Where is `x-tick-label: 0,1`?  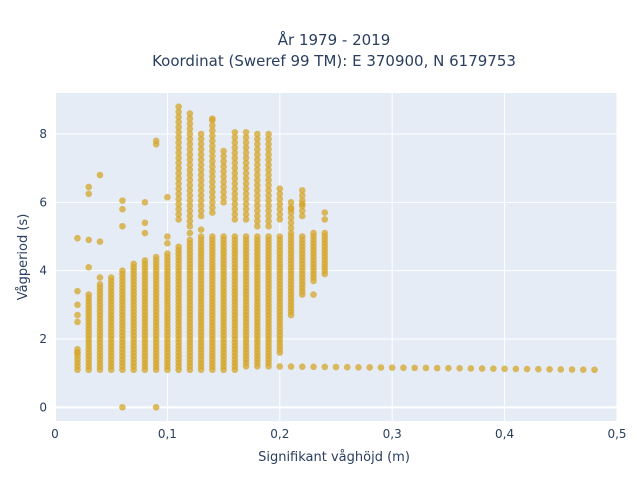 x-tick-label: 0,1 is located at coordinates (167, 434).